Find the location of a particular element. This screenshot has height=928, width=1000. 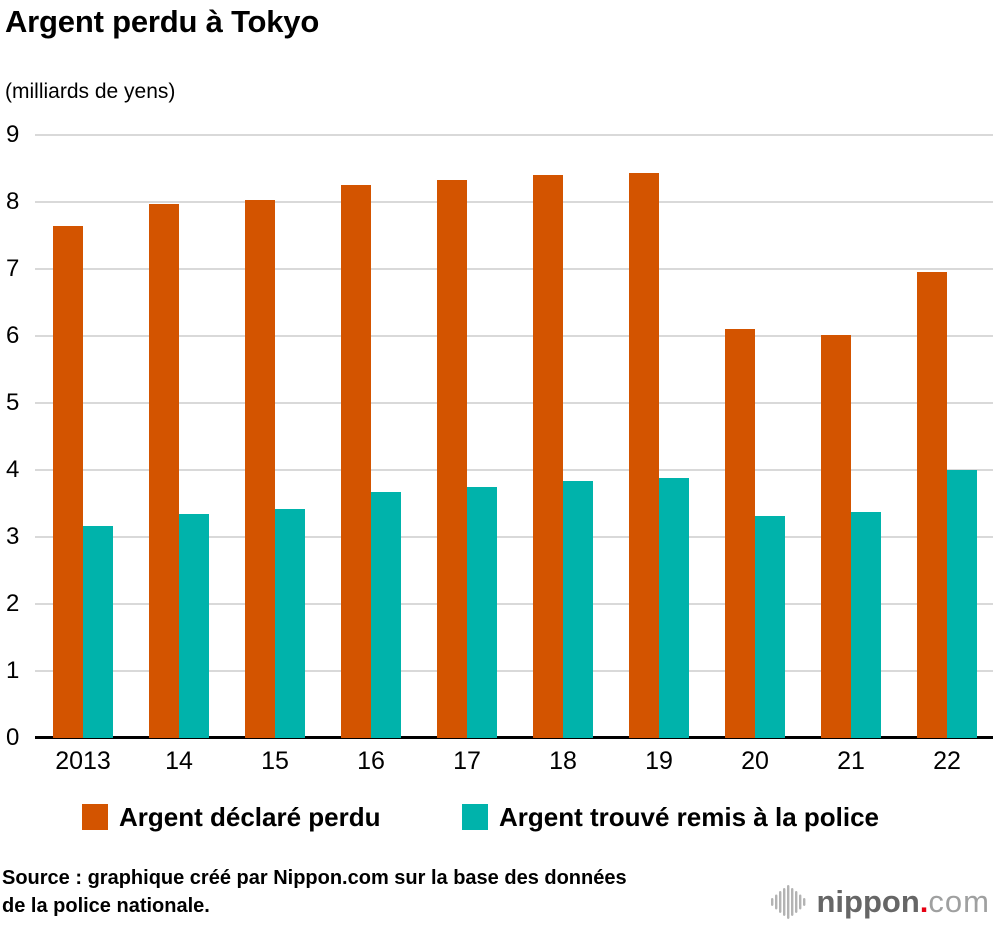

y-tick-label: 2 is located at coordinates (13, 603).